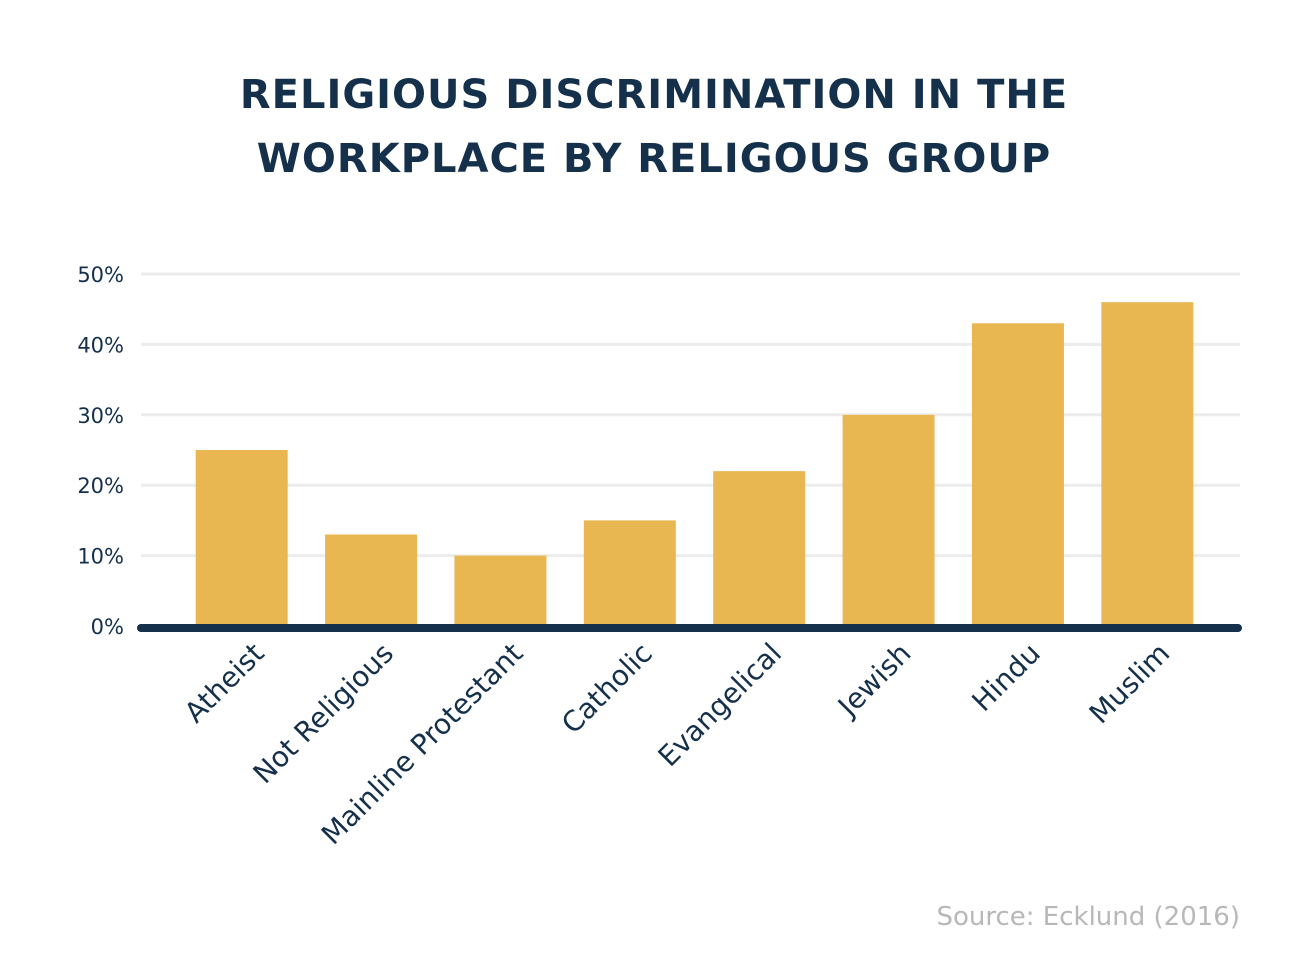  I want to click on bar-hindu, so click(1017, 474).